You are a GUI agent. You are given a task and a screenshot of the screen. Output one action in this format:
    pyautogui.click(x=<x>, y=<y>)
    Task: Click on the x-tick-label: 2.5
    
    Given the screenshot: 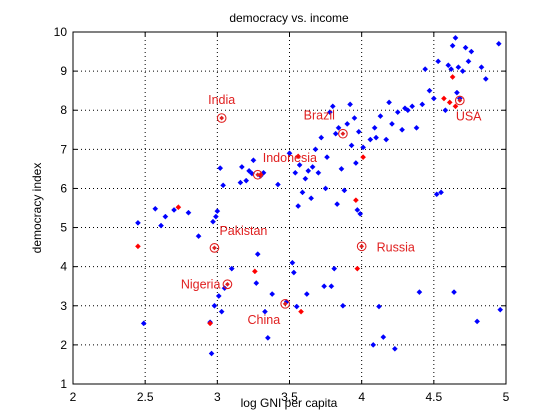 What is the action you would take?
    pyautogui.click(x=145, y=397)
    